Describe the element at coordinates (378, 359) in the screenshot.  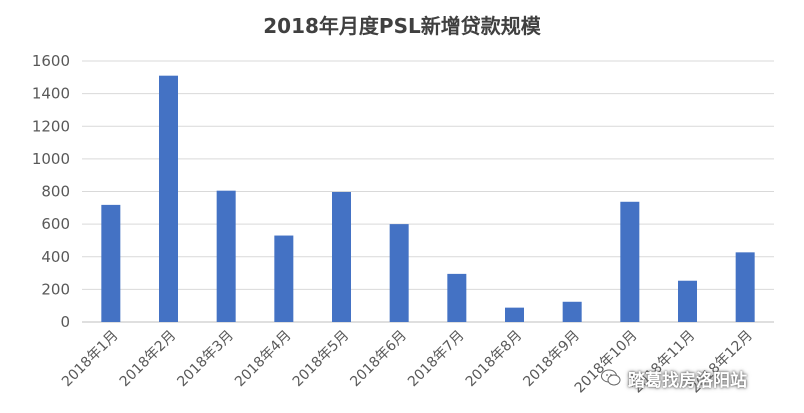
I see `x-tick-label: 2018年6月` at that location.